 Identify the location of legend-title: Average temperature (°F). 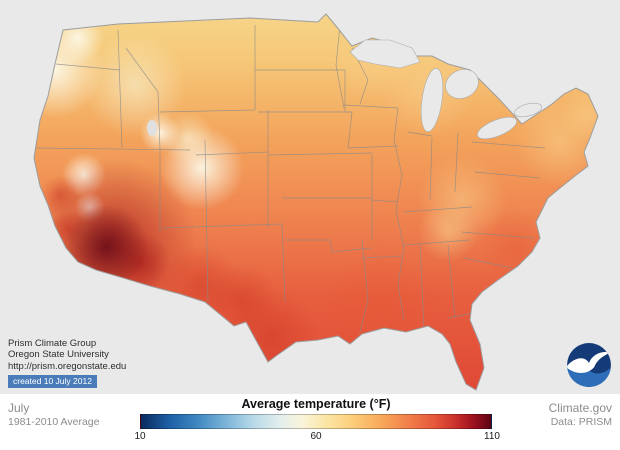
(316, 404).